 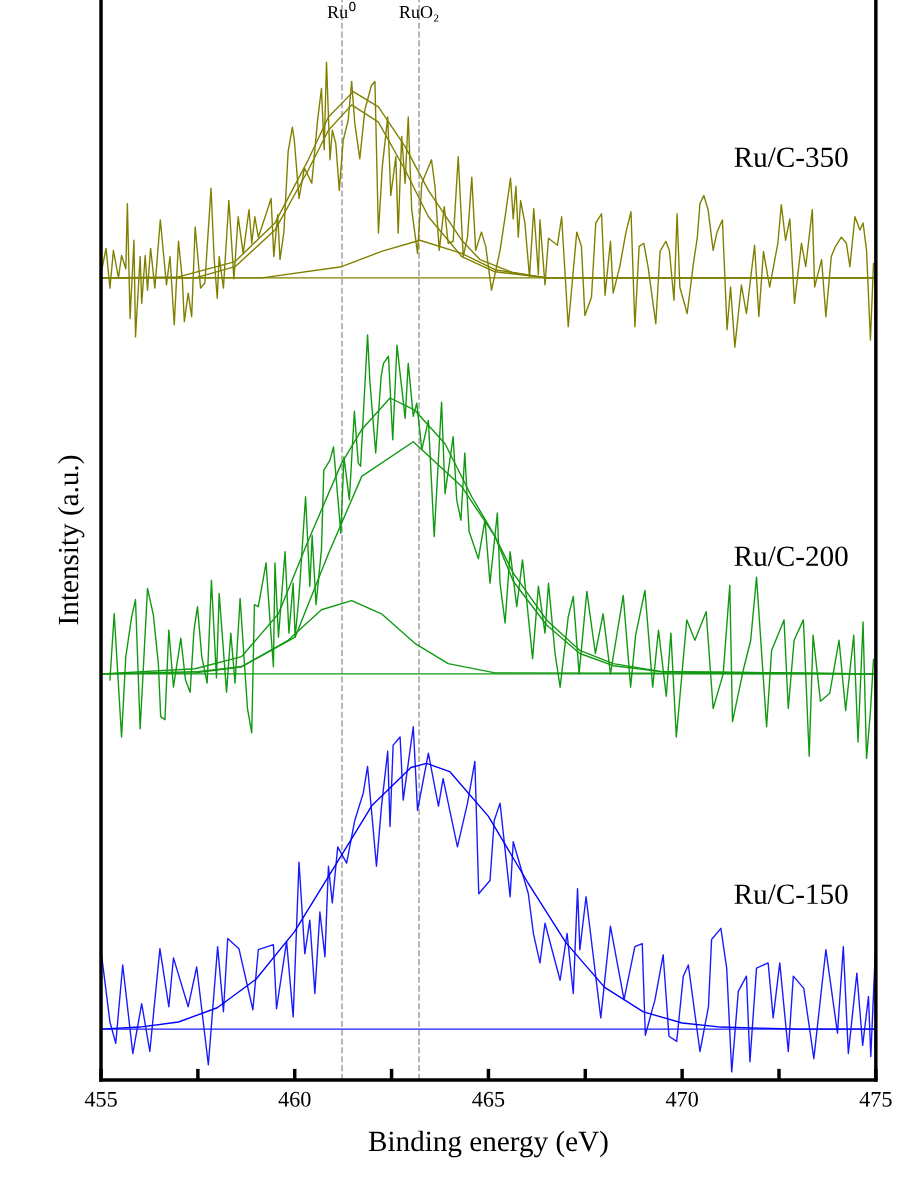 What do you see at coordinates (875, 1099) in the screenshot?
I see `x-tick-label: 475` at bounding box center [875, 1099].